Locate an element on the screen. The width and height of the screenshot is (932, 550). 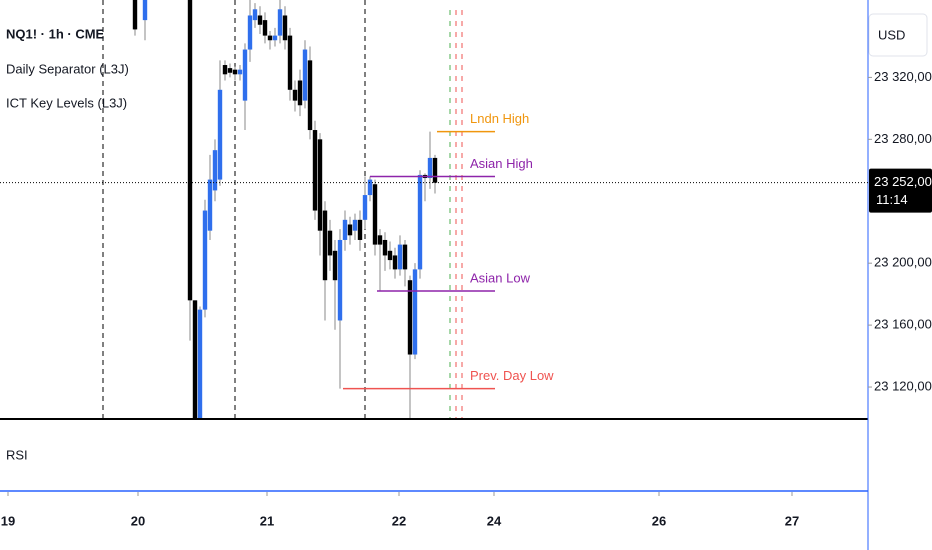
x-tick-label: 27 is located at coordinates (792, 520).